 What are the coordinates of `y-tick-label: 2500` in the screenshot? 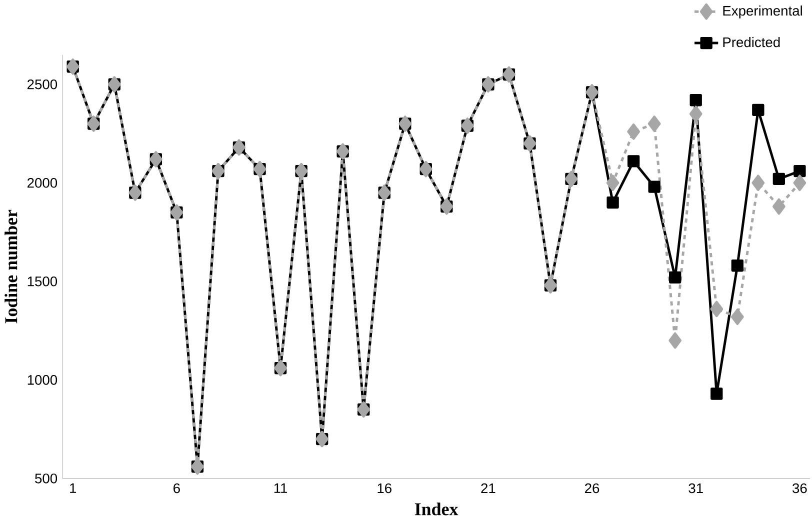 It's located at (43, 85).